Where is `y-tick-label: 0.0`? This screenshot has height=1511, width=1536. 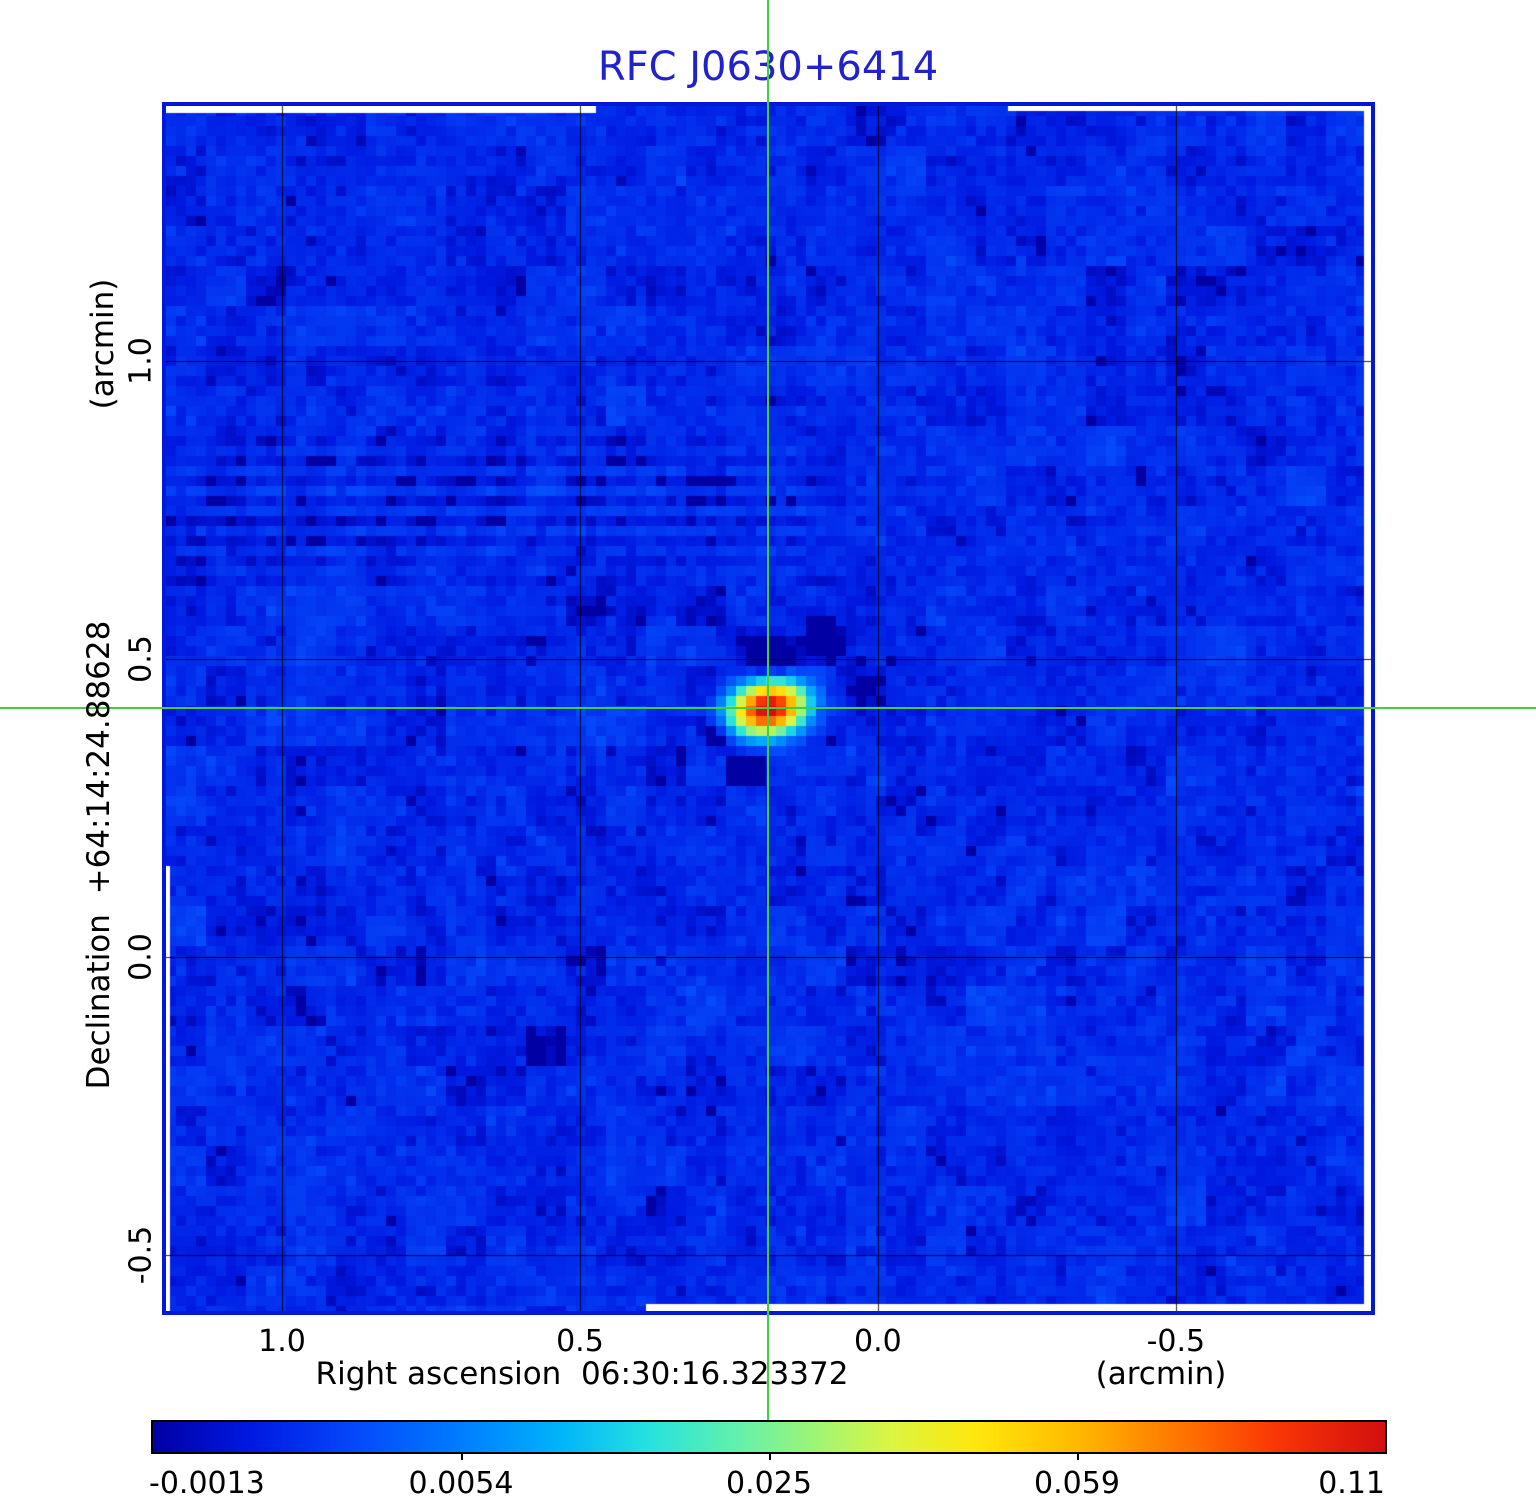
y-tick-label: 0.0 is located at coordinates (141, 956).